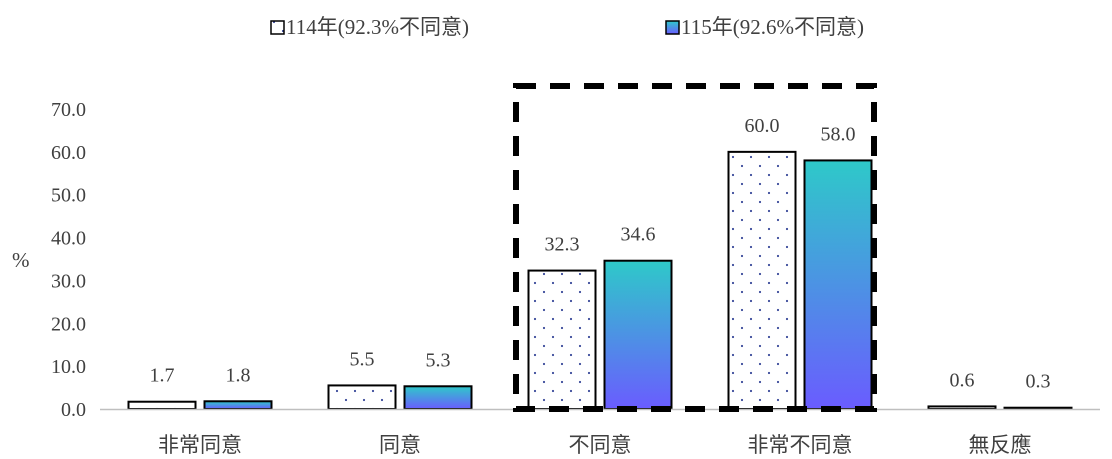 The width and height of the screenshot is (1112, 459). What do you see at coordinates (21, 260) in the screenshot?
I see `y-axis-label: %` at bounding box center [21, 260].